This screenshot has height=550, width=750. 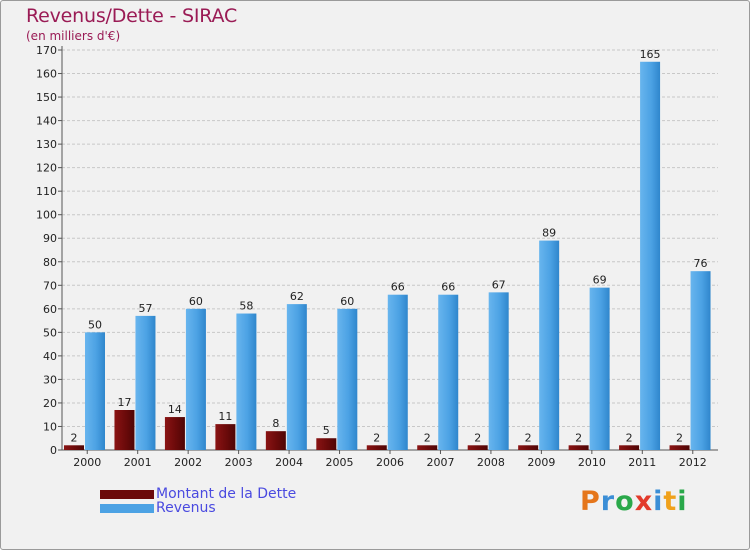 I want to click on y-tick-label: 100, so click(x=46, y=215).